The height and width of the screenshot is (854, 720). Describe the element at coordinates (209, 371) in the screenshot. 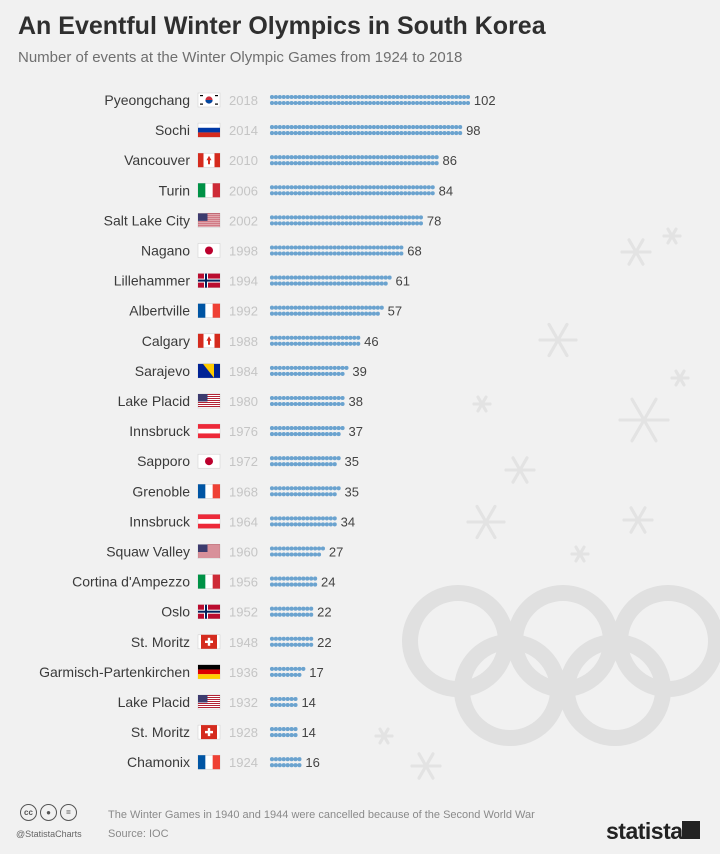

I see `bosnia-flag-icon` at that location.